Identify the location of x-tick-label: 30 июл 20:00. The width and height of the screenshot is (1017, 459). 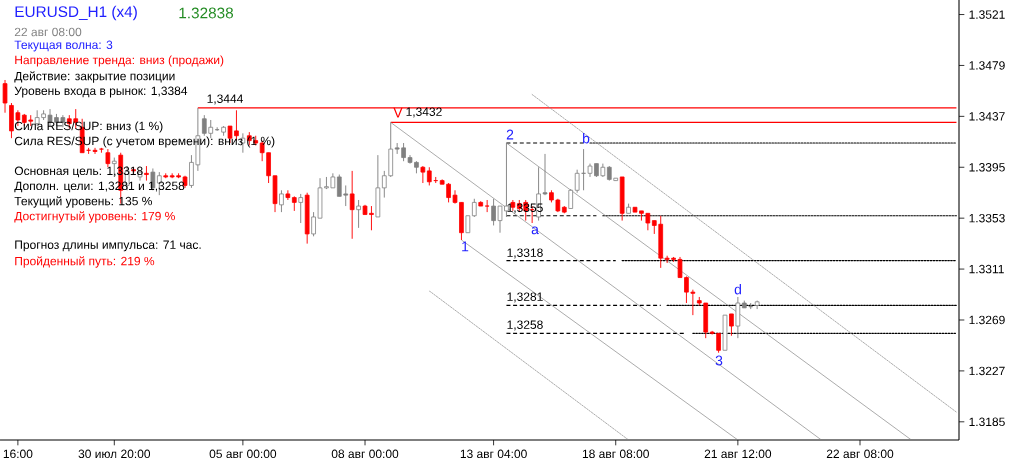
(114, 454).